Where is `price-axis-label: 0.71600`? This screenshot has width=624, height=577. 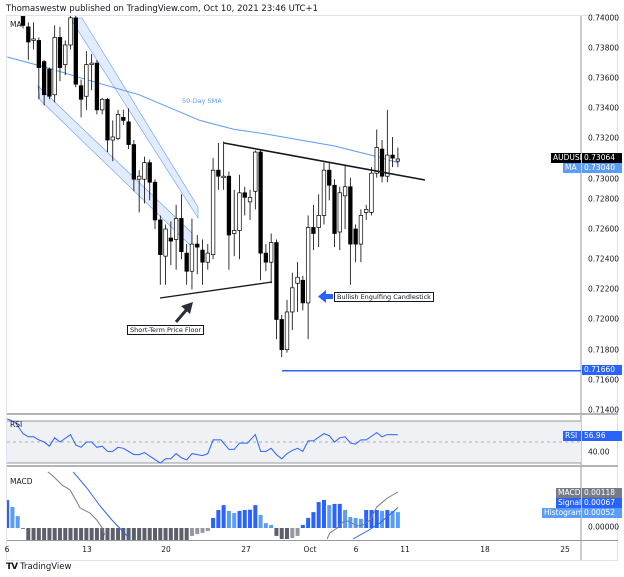 price-axis-label: 0.71600 is located at coordinates (604, 380).